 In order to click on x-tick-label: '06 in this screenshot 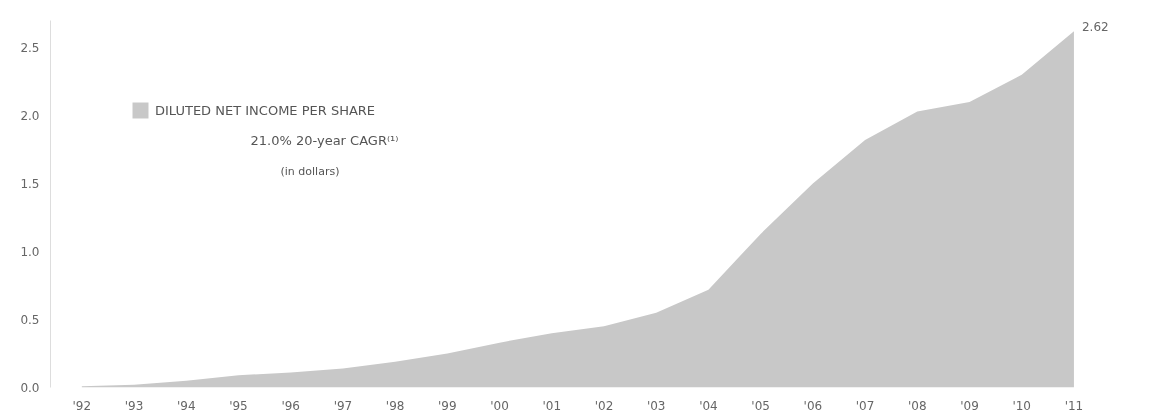, I will do `click(813, 405)`.